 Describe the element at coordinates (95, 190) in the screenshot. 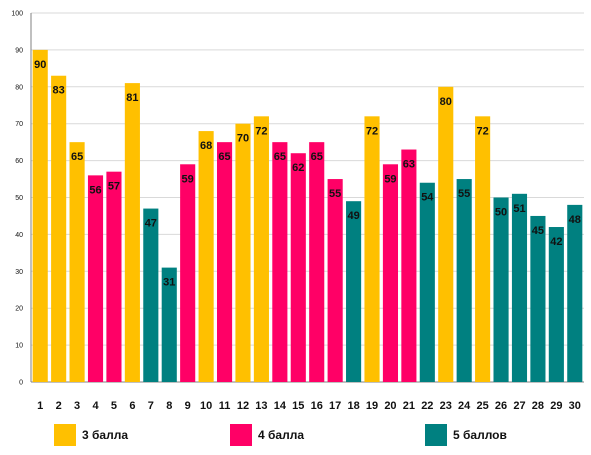

I see `data-label: 56` at that location.